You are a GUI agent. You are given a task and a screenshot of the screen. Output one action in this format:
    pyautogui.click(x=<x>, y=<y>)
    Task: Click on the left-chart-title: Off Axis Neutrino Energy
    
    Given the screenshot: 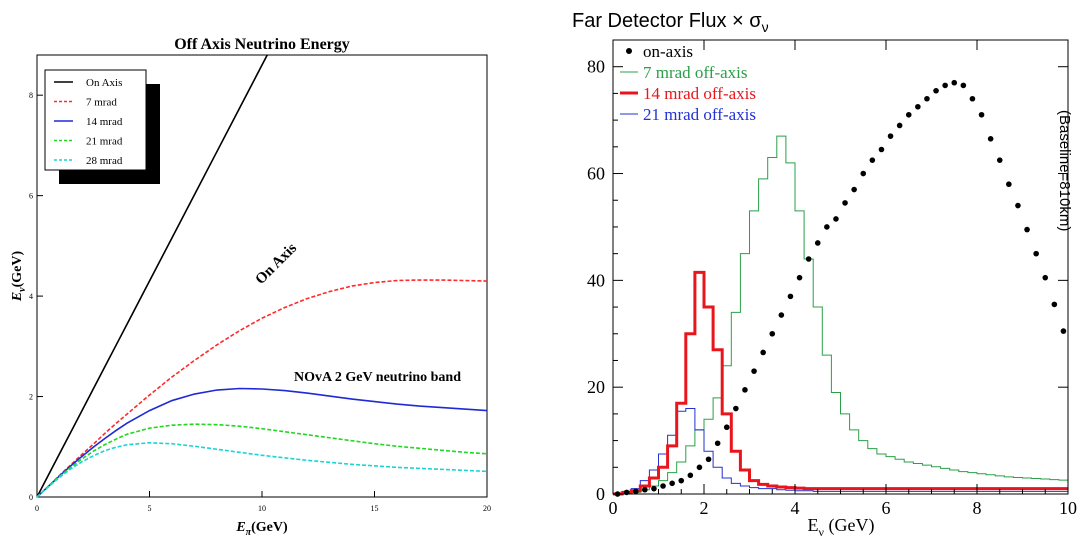 What is the action you would take?
    pyautogui.click(x=262, y=44)
    